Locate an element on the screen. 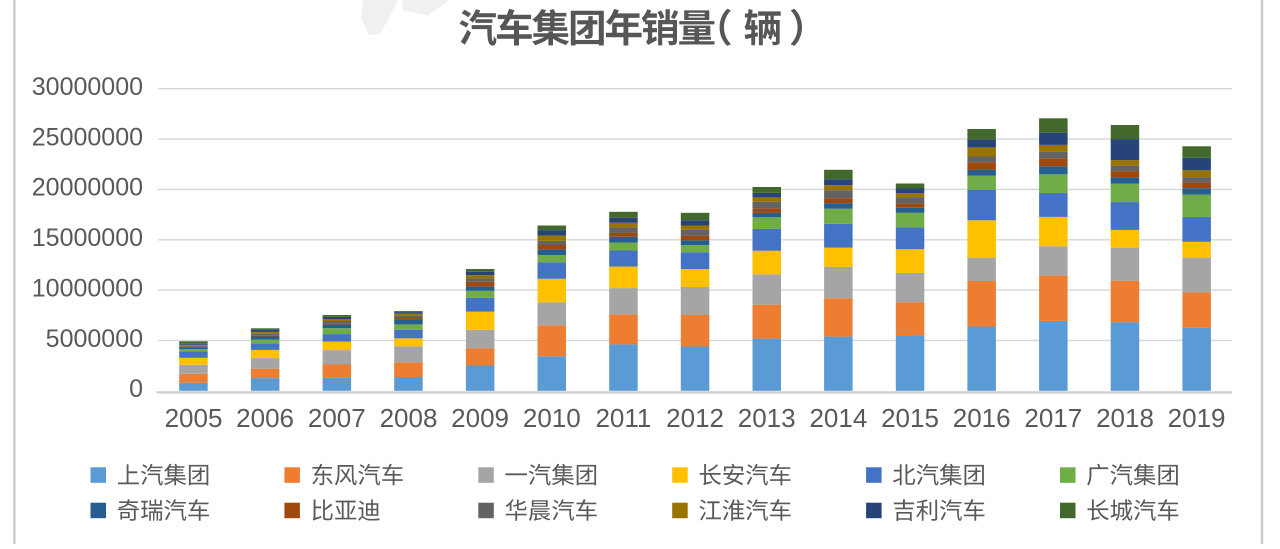 This screenshot has width=1280, height=549. svg-text: 2013 is located at coordinates (767, 418).